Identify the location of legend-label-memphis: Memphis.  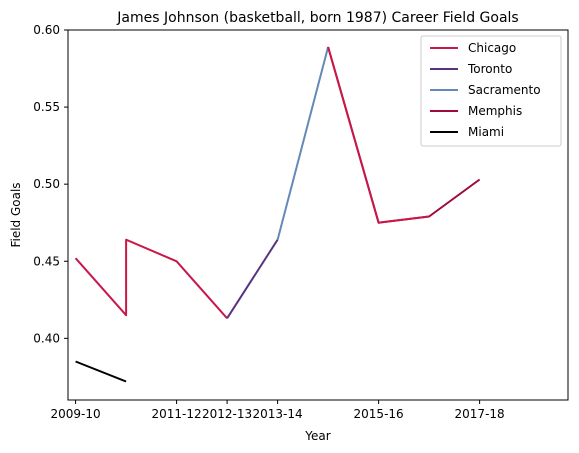
(495, 111).